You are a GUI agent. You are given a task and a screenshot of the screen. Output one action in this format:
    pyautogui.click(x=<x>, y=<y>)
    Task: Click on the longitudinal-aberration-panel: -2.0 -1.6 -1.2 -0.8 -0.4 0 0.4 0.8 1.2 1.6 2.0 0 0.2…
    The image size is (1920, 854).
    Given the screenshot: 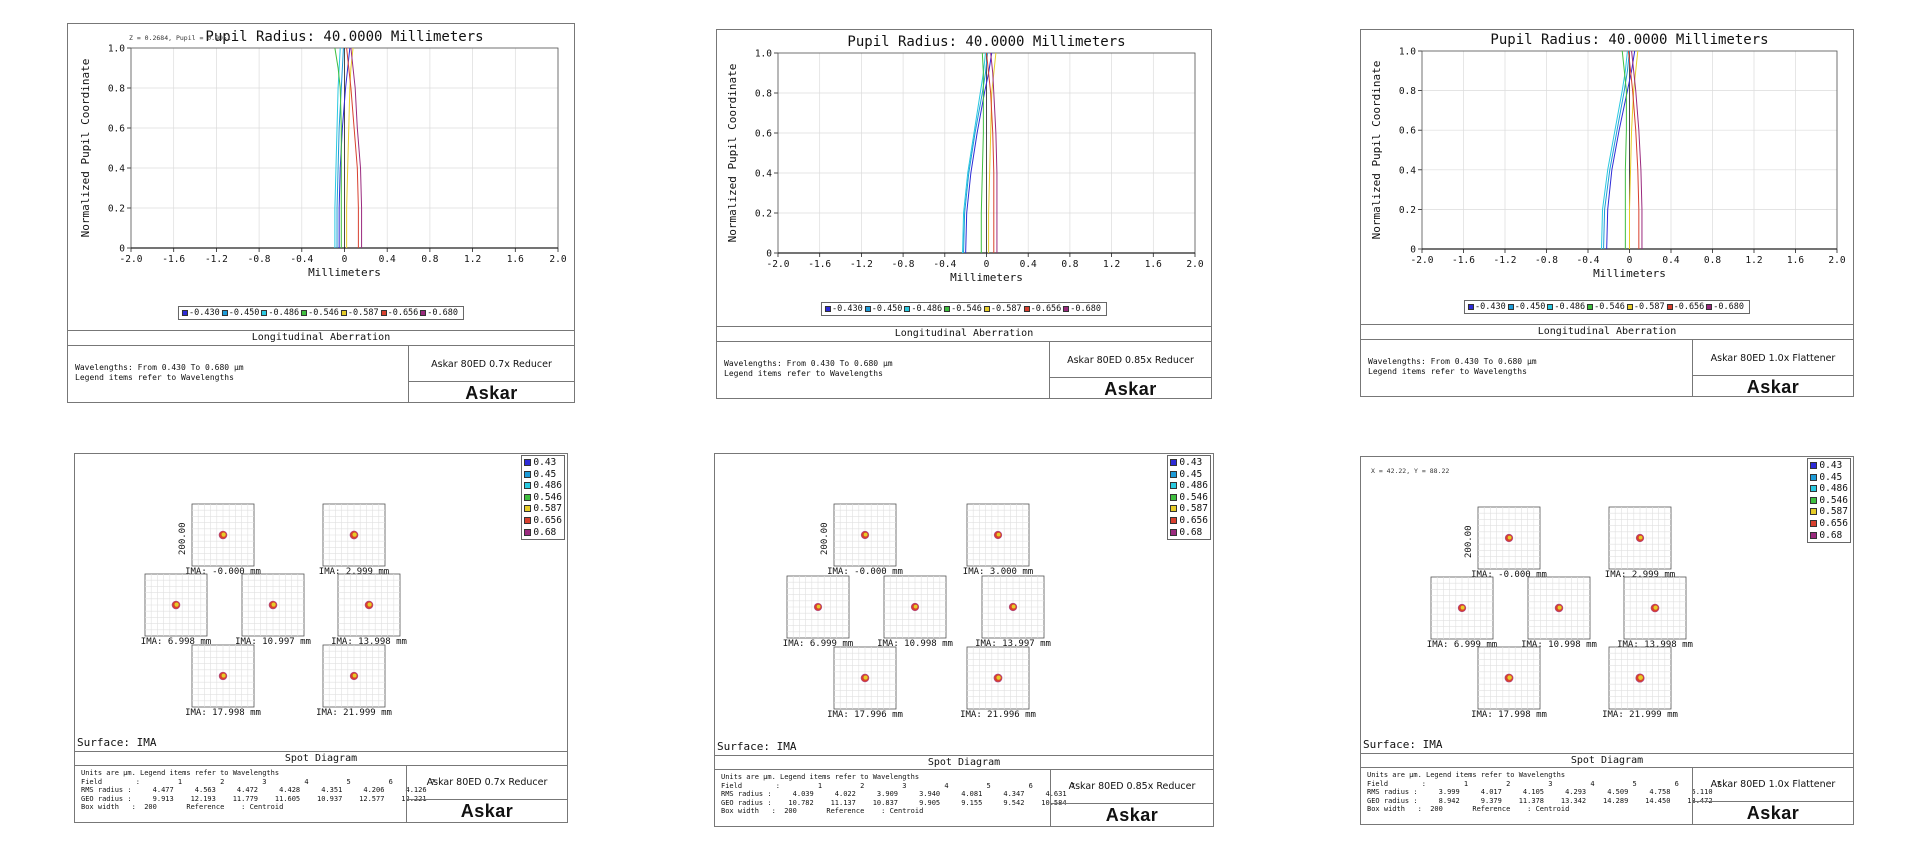 What is the action you would take?
    pyautogui.click(x=321, y=213)
    